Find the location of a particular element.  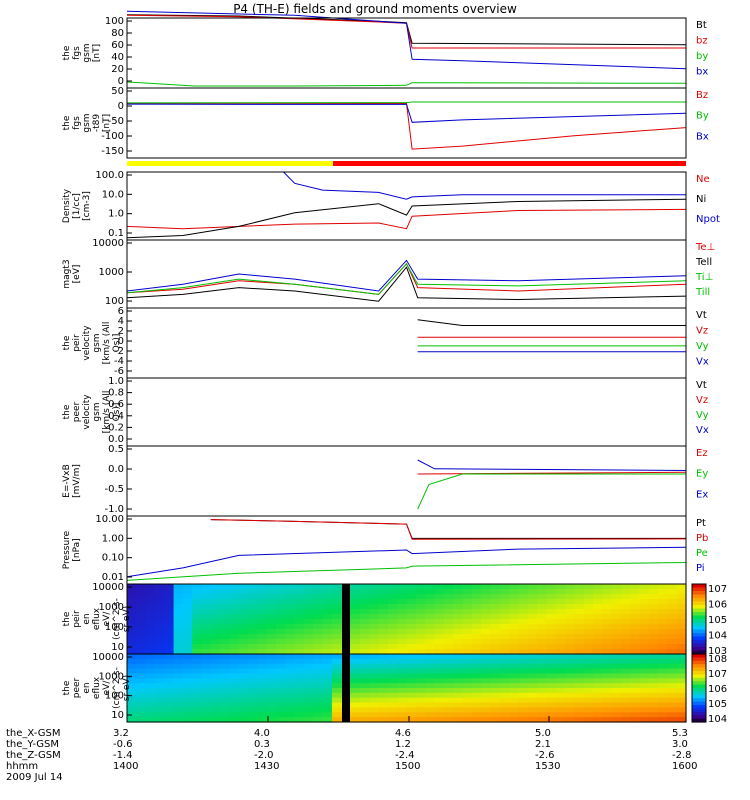

y-tick-label: 1000 is located at coordinates (111, 272).